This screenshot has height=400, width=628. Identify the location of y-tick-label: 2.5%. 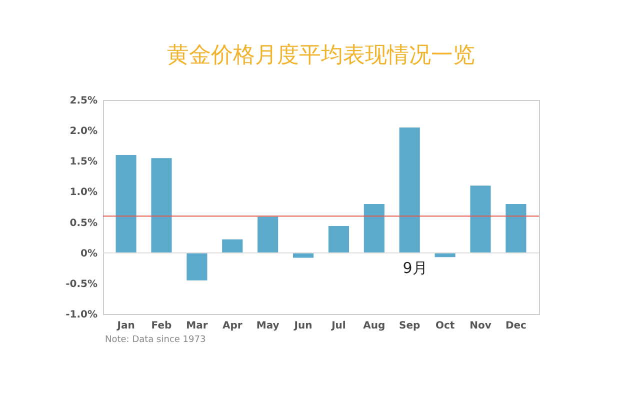
(84, 101).